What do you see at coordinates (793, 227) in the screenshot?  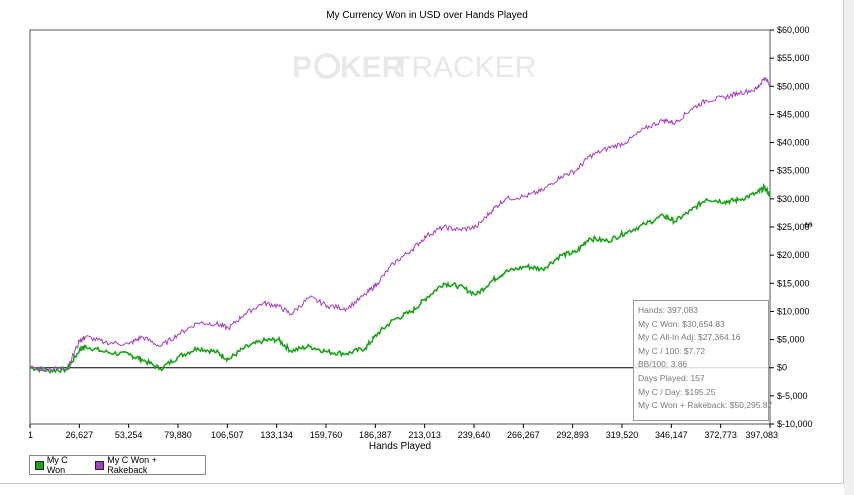 I see `y-tick-label: $25,000` at bounding box center [793, 227].